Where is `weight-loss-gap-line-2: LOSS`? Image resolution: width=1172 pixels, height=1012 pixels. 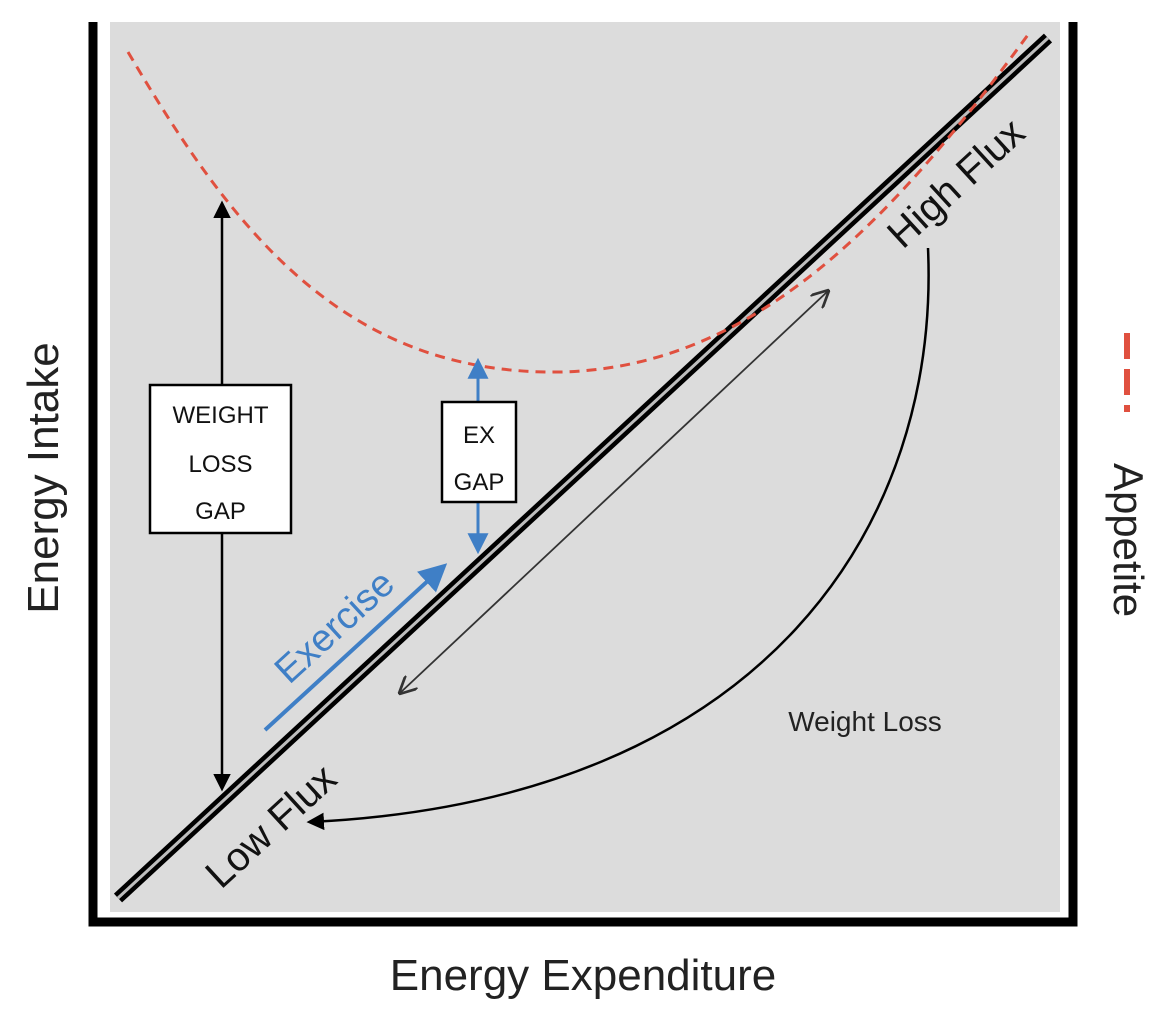
weight-loss-gap-line-2: LOSS is located at coordinates (220, 464).